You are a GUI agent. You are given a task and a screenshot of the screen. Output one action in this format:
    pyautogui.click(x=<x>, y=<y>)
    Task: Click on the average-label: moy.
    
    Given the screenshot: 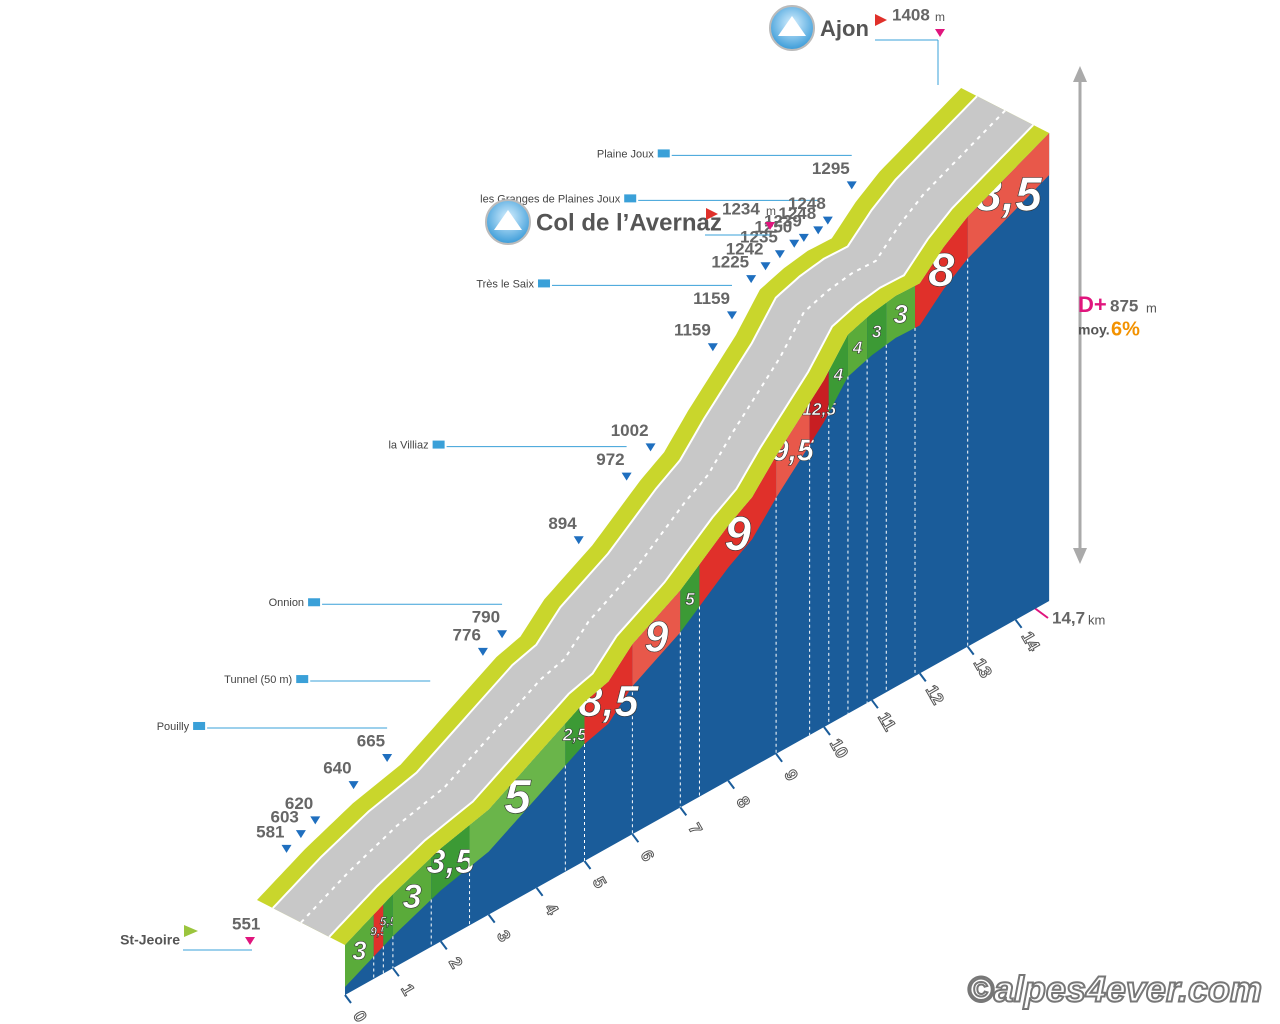 What is the action you would take?
    pyautogui.click(x=1094, y=330)
    